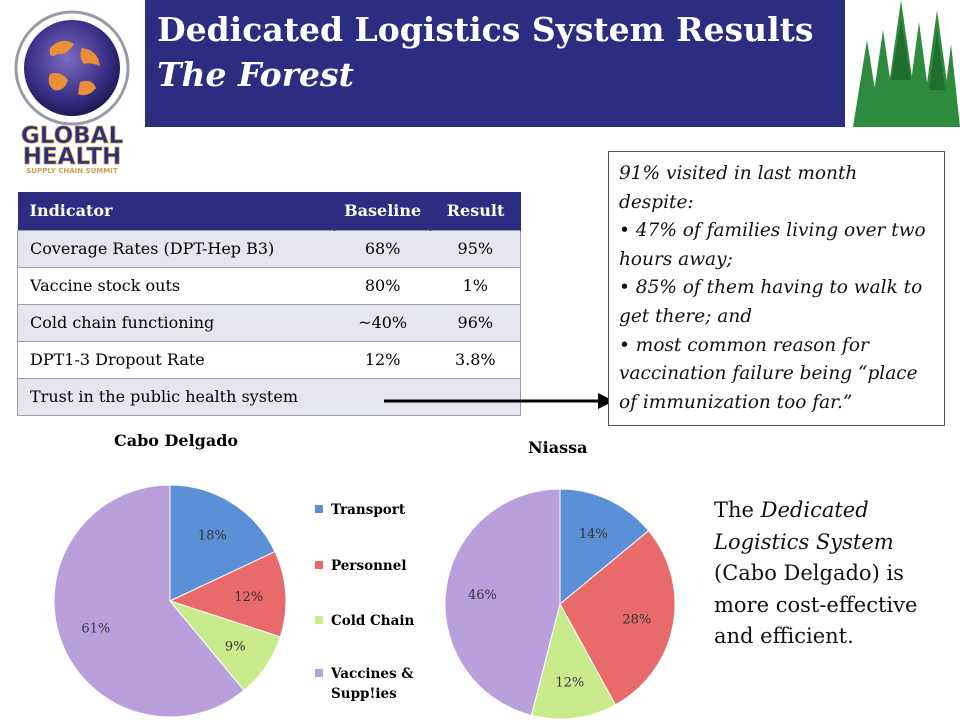 The width and height of the screenshot is (960, 720). What do you see at coordinates (382, 285) in the screenshot?
I see `table-cell-baseline: 80%` at bounding box center [382, 285].